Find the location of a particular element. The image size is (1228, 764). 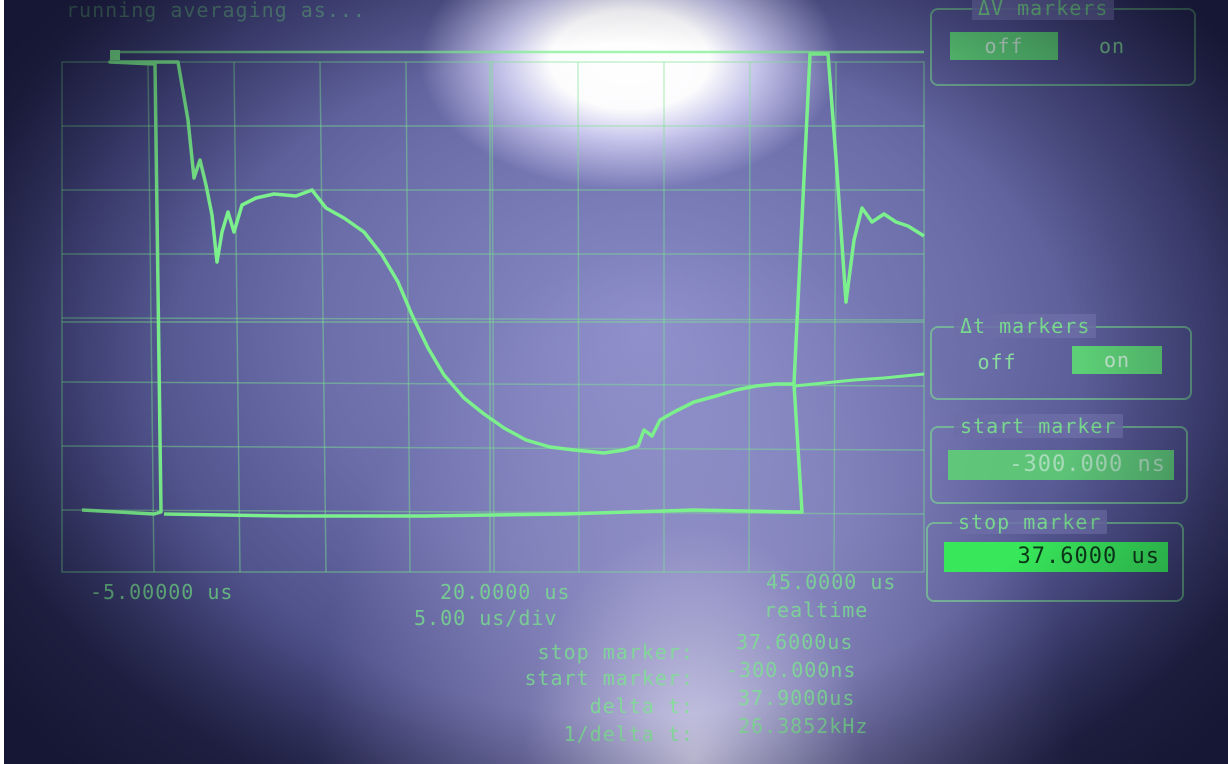

time-per-div-label: 5.00 us/div is located at coordinates (486, 618).